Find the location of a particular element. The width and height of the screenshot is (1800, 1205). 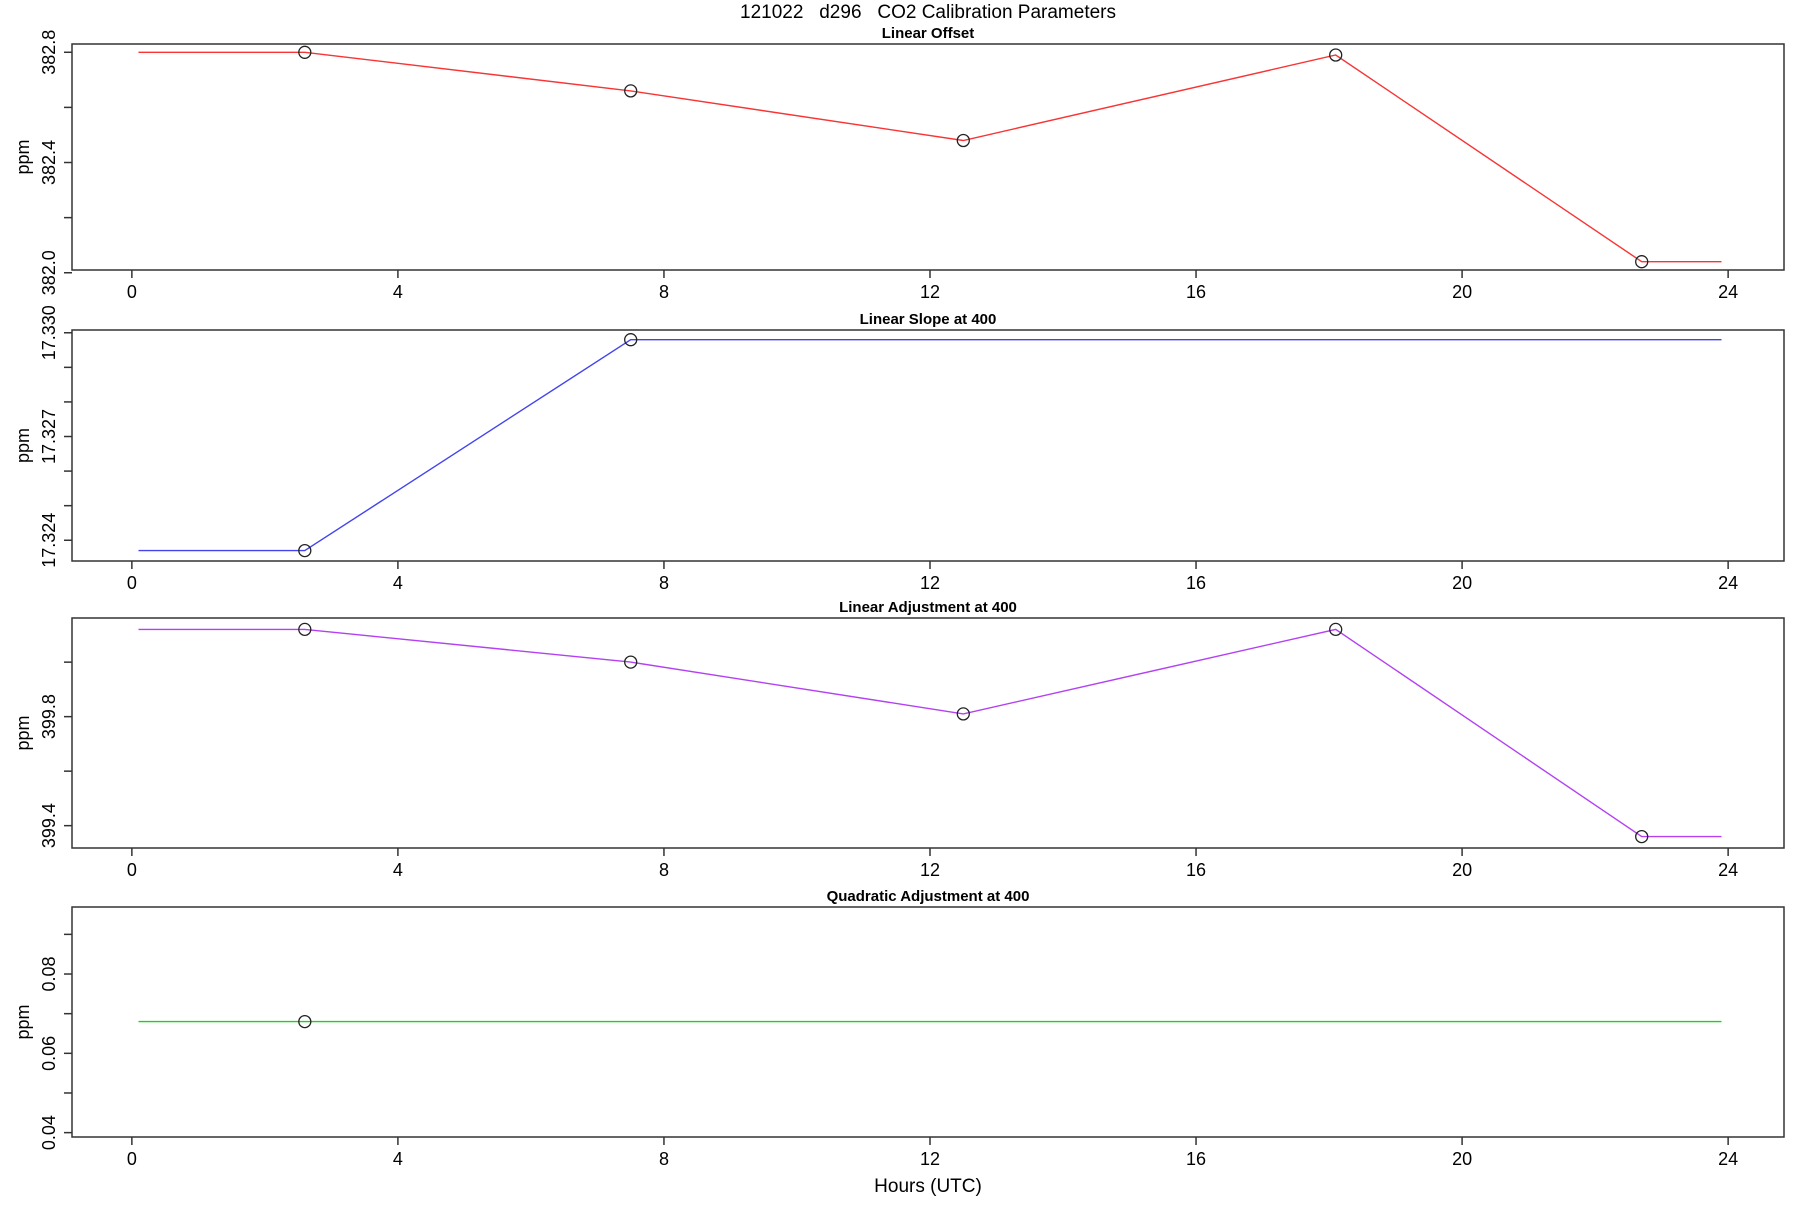

y-tick-label: 399.4 is located at coordinates (49, 825).